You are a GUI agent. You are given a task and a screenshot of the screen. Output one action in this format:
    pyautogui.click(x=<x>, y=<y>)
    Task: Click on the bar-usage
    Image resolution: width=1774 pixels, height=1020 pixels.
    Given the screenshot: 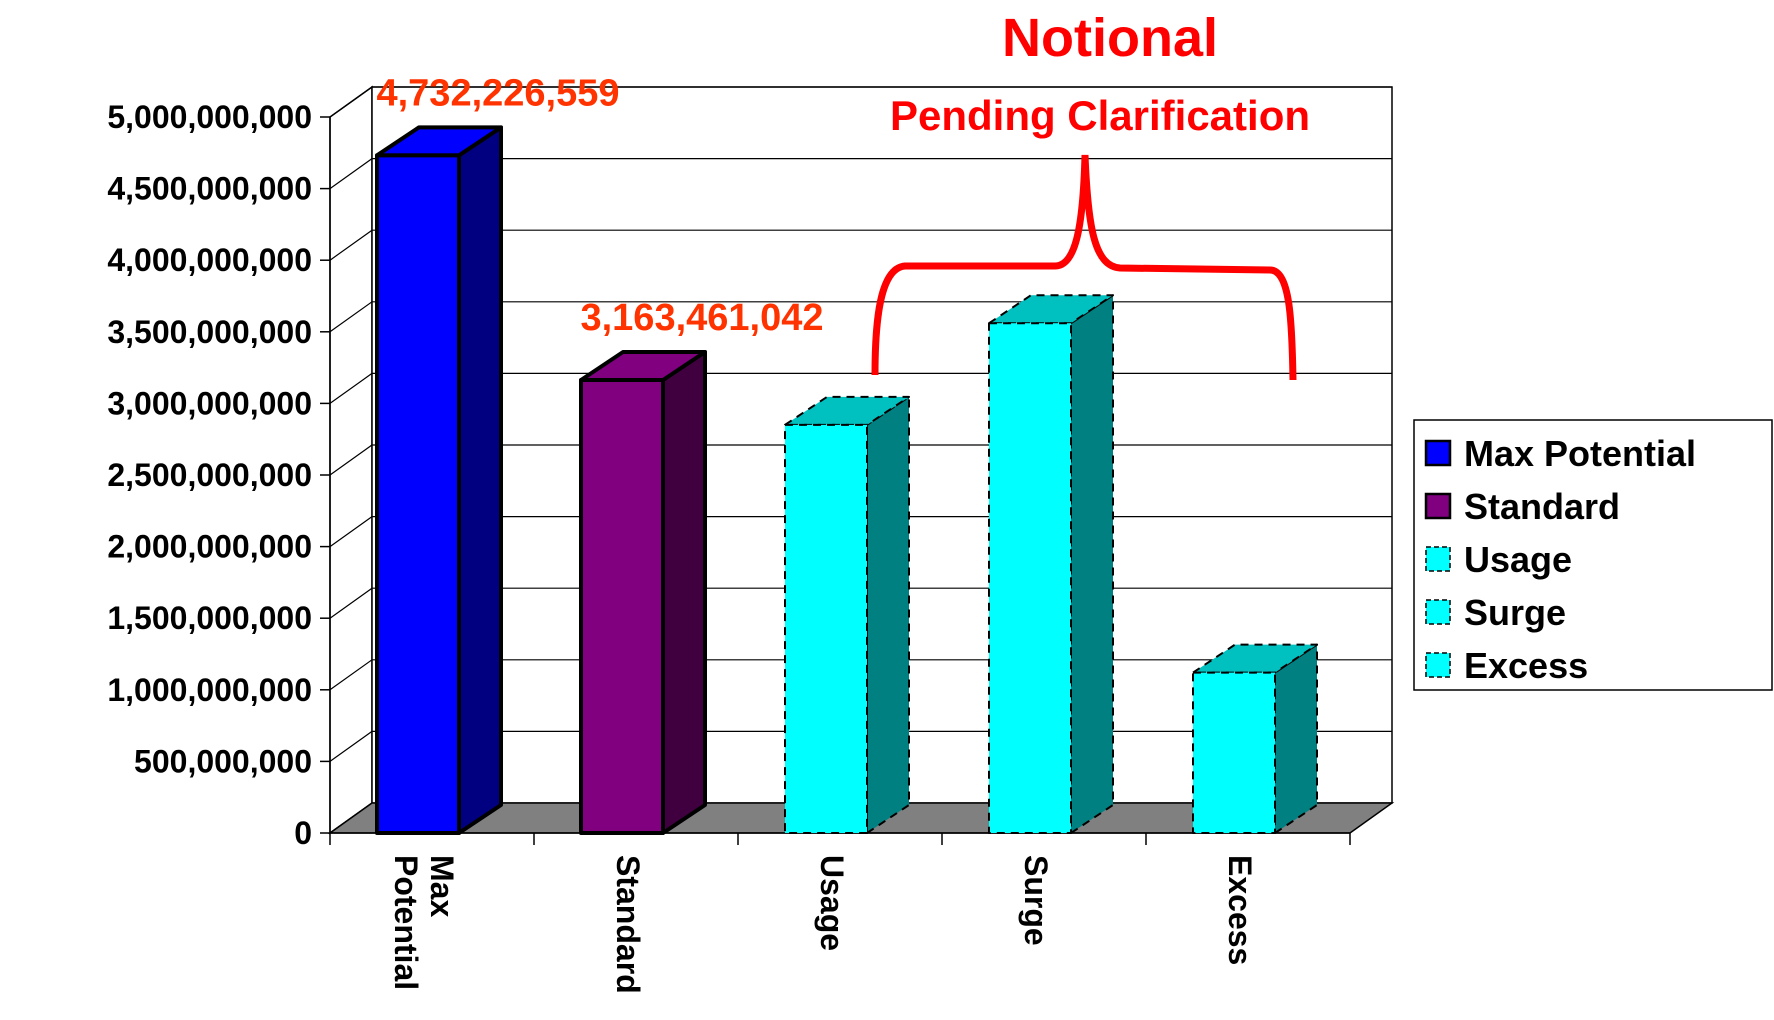 What is the action you would take?
    pyautogui.click(x=847, y=614)
    